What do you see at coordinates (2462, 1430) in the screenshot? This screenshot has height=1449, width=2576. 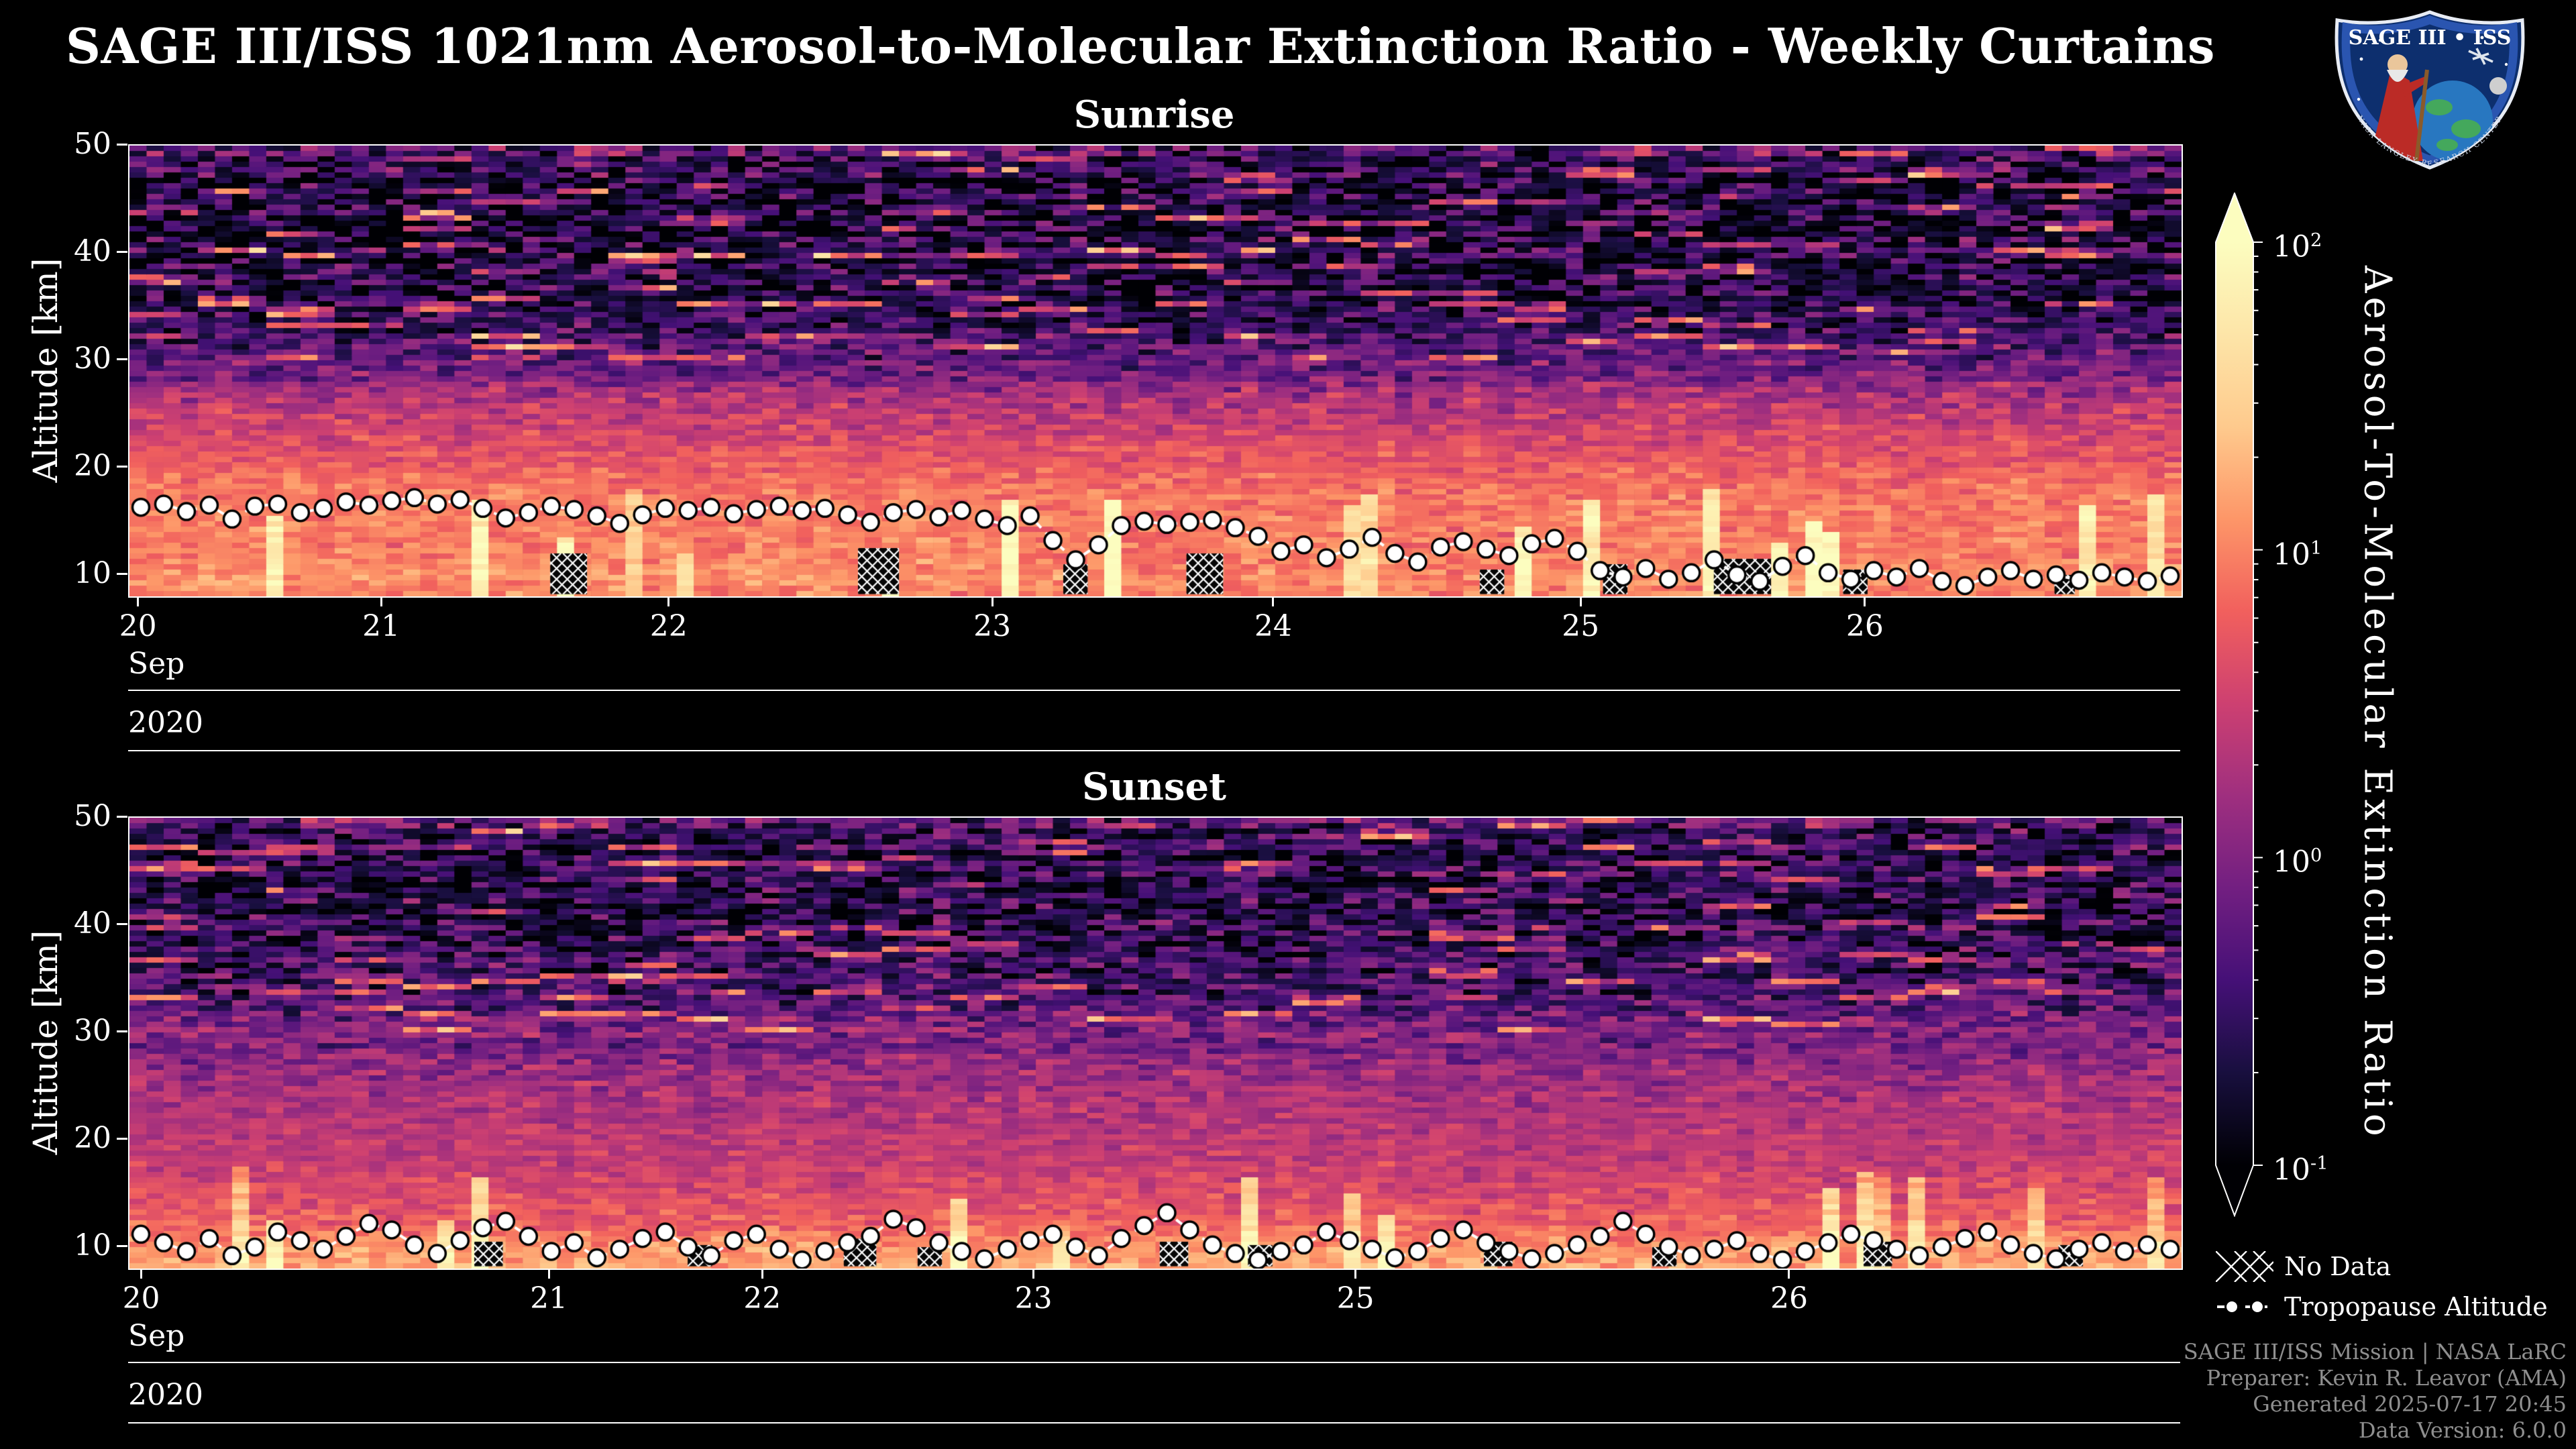 I see `attribution-version: Data Version: 6.0.0` at bounding box center [2462, 1430].